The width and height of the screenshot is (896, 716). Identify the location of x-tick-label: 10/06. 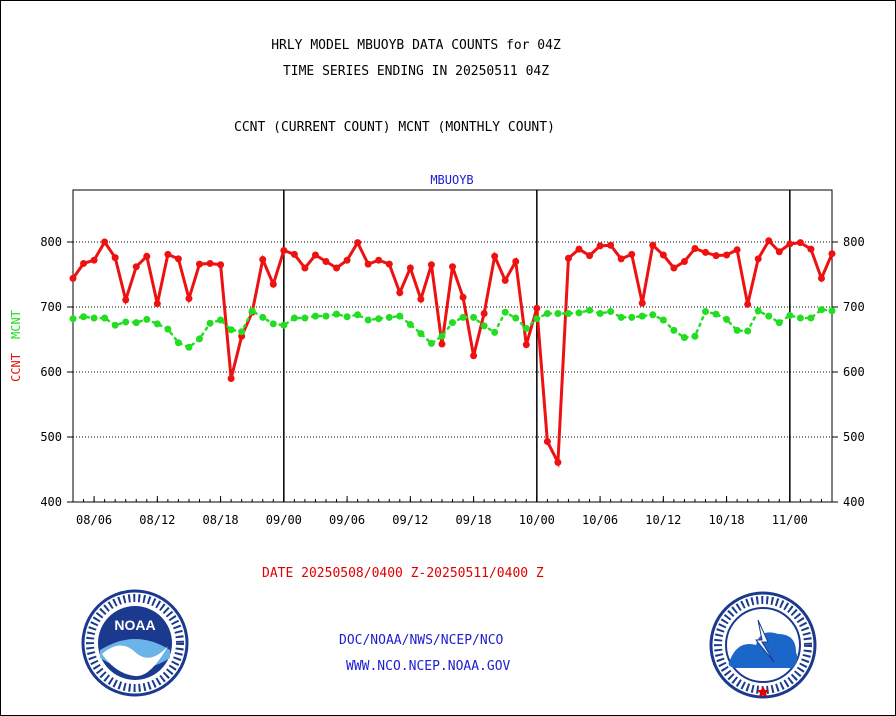
(600, 520).